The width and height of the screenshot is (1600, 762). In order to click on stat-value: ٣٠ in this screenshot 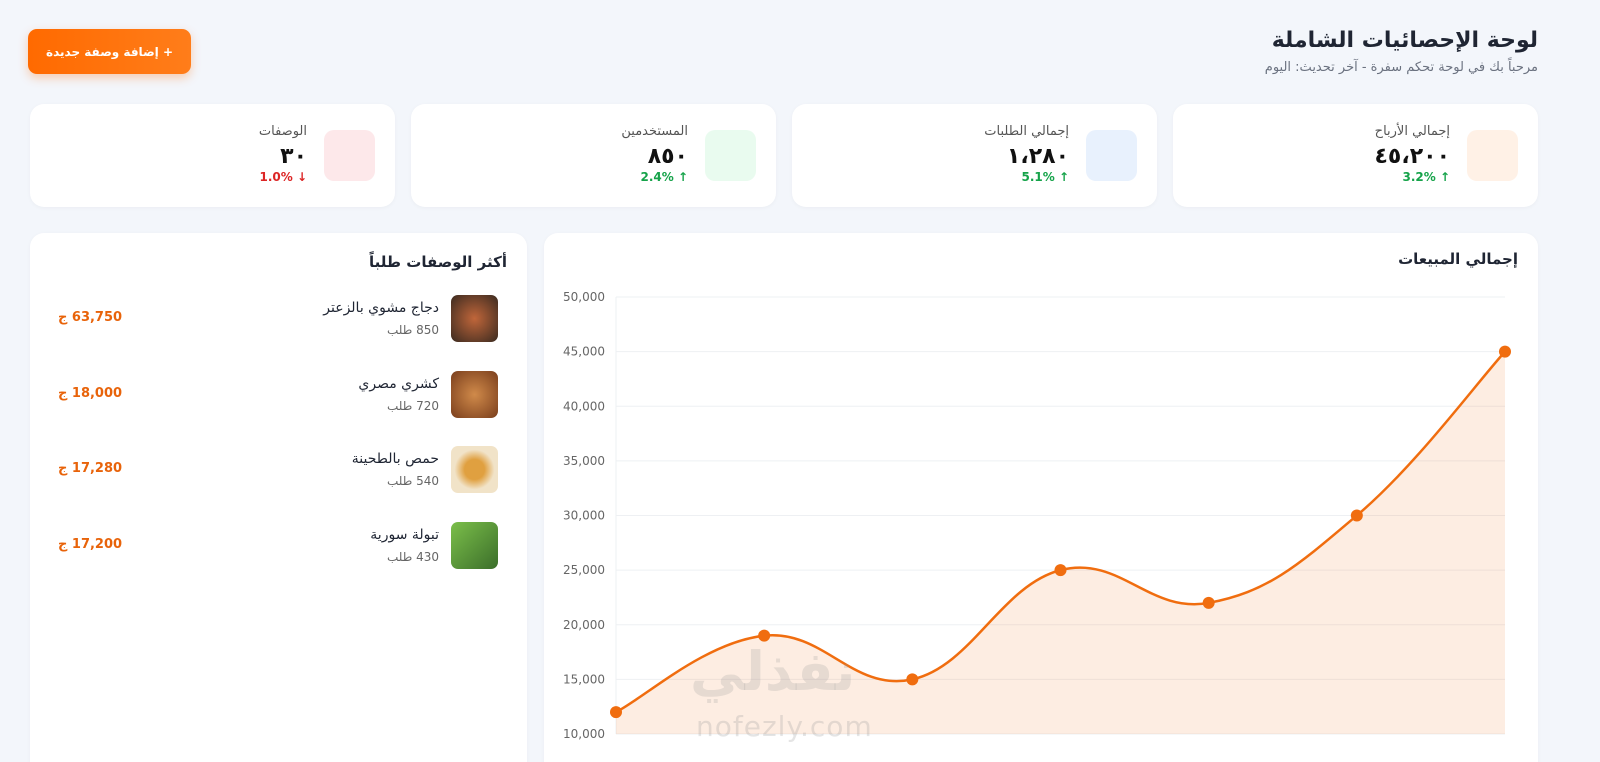, I will do `click(293, 156)`.